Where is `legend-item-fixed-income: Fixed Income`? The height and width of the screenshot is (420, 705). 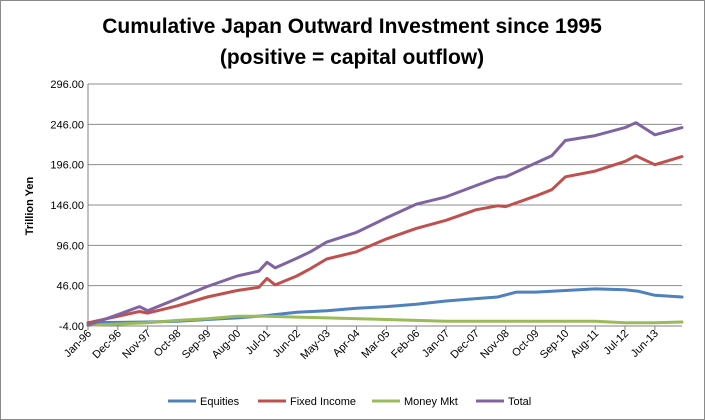 legend-item-fixed-income: Fixed Income is located at coordinates (307, 402).